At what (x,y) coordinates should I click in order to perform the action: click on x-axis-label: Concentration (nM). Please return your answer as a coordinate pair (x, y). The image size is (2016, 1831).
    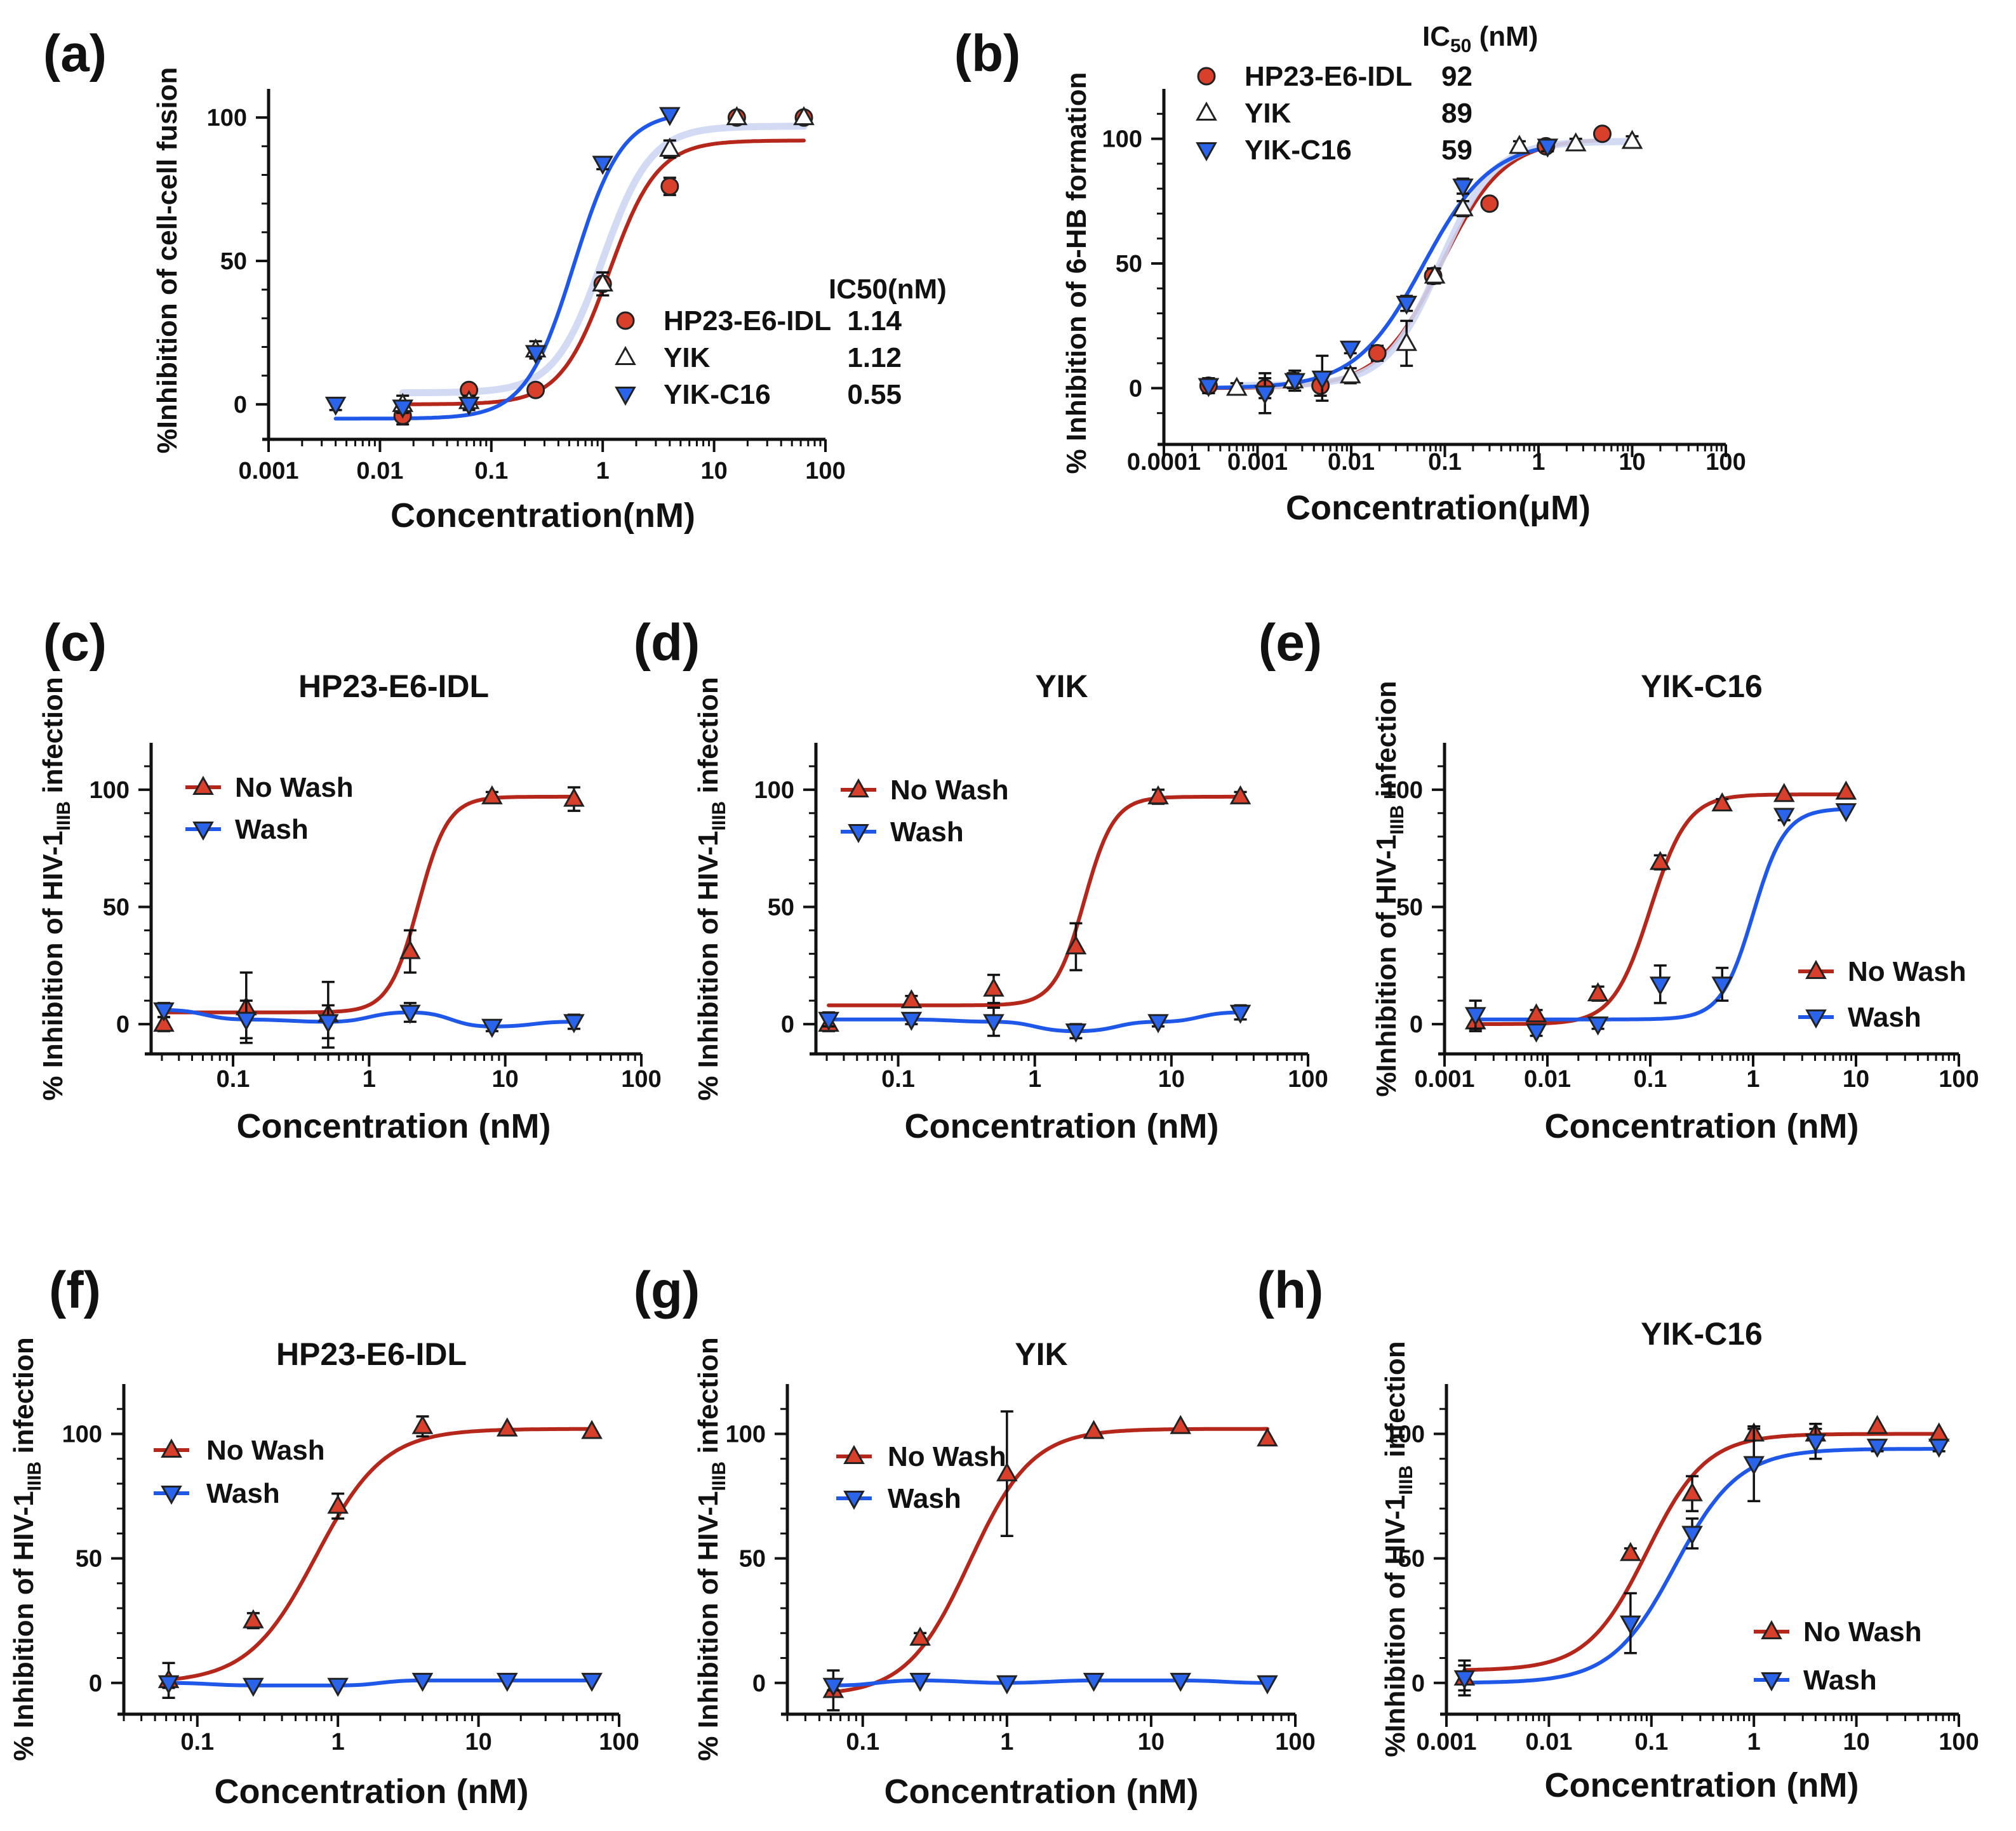
    Looking at the image, I should click on (1702, 1785).